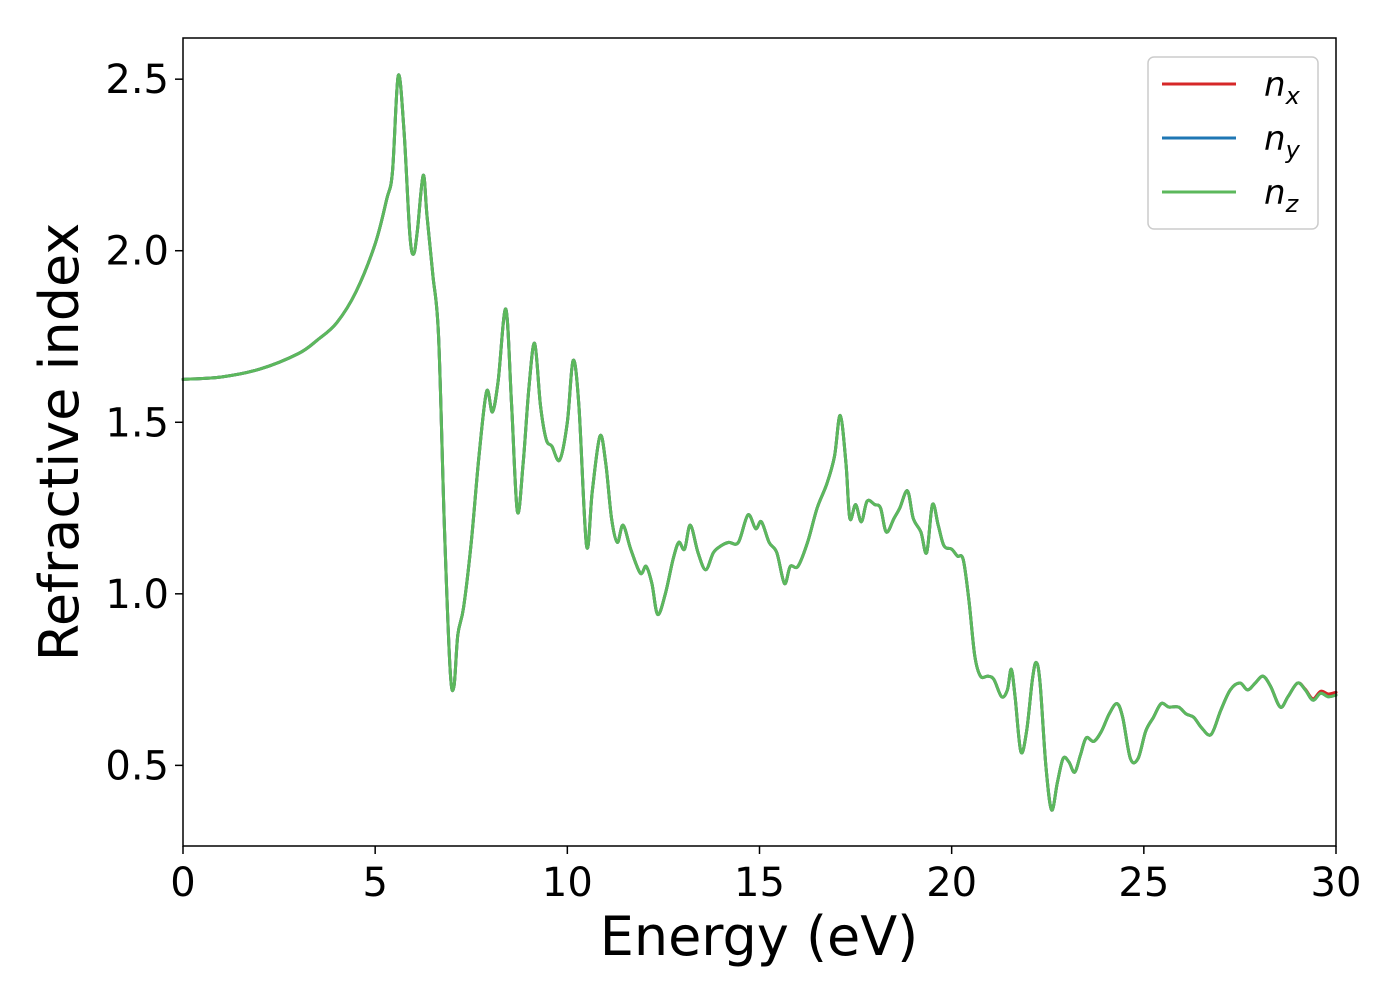 The width and height of the screenshot is (1400, 1000). Describe the element at coordinates (1282, 87) in the screenshot. I see `legend-label-n-x: nx` at that location.